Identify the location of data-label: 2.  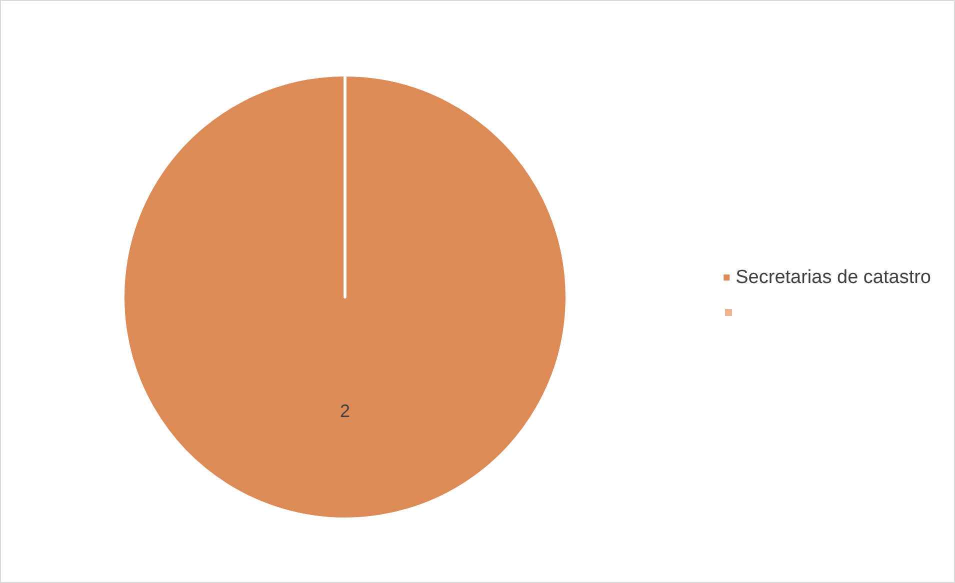
(345, 411).